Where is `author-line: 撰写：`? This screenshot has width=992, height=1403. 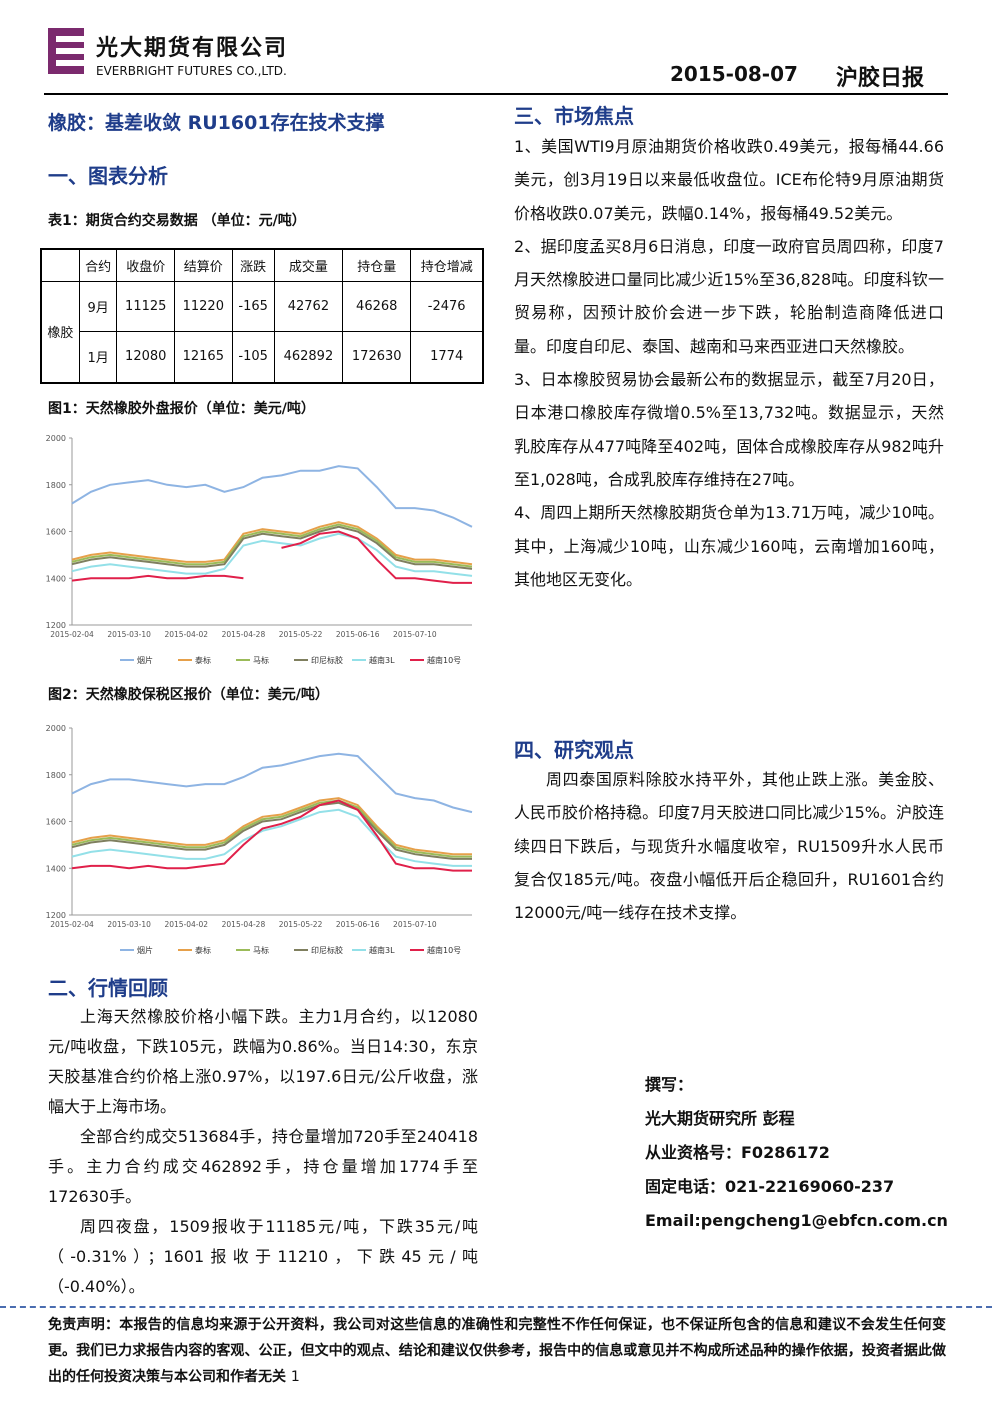
author-line: 撰写： is located at coordinates (669, 1084).